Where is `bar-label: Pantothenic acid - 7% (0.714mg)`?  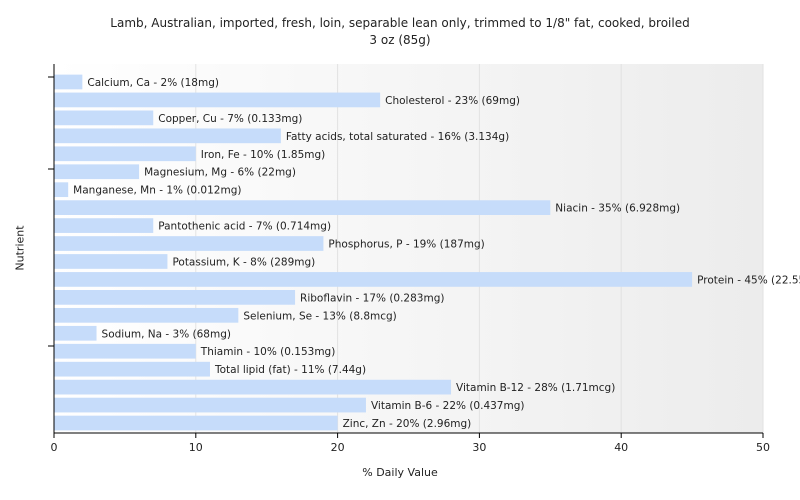
bar-label: Pantothenic acid - 7% (0.714mg) is located at coordinates (244, 227).